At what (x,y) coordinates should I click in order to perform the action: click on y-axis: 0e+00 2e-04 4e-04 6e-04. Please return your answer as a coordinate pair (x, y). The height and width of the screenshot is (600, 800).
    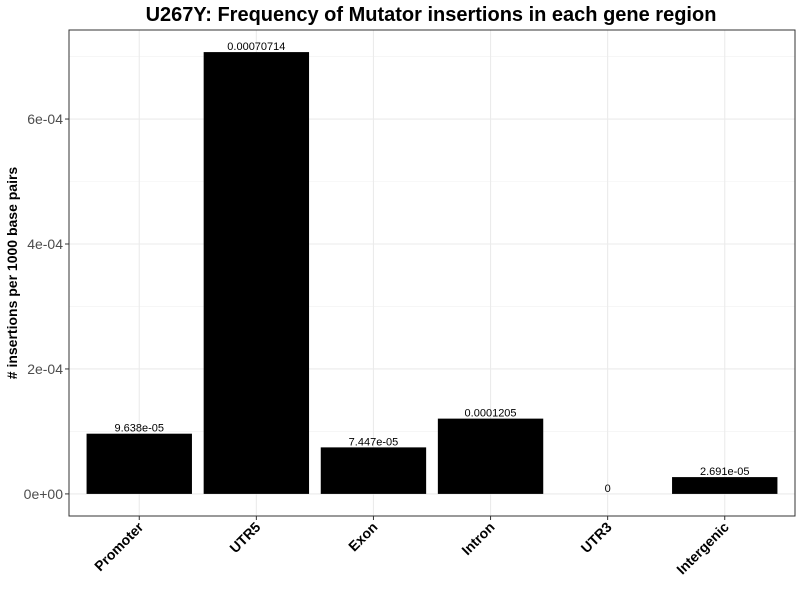
    Looking at the image, I should click on (46, 306).